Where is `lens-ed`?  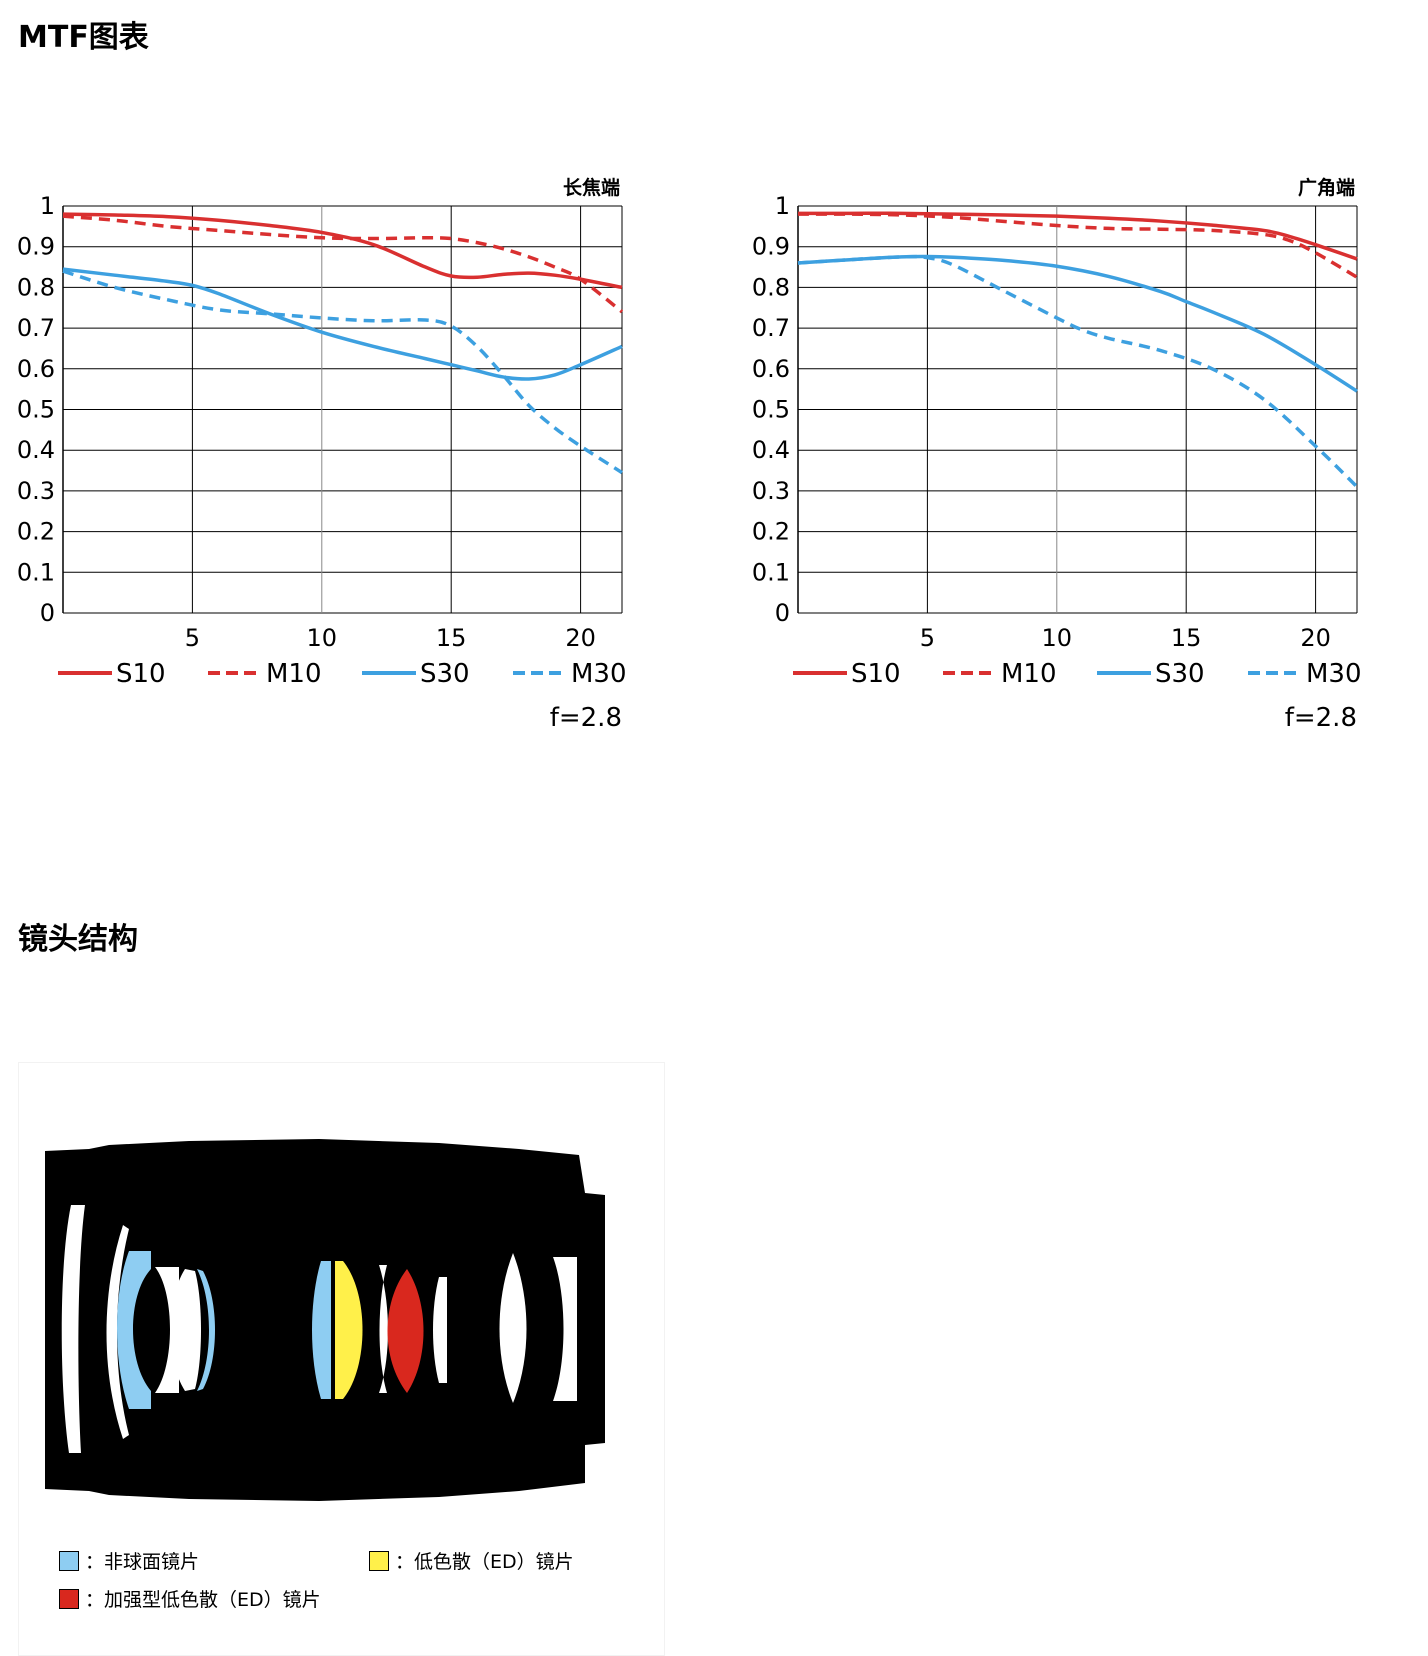 lens-ed is located at coordinates (349, 1330).